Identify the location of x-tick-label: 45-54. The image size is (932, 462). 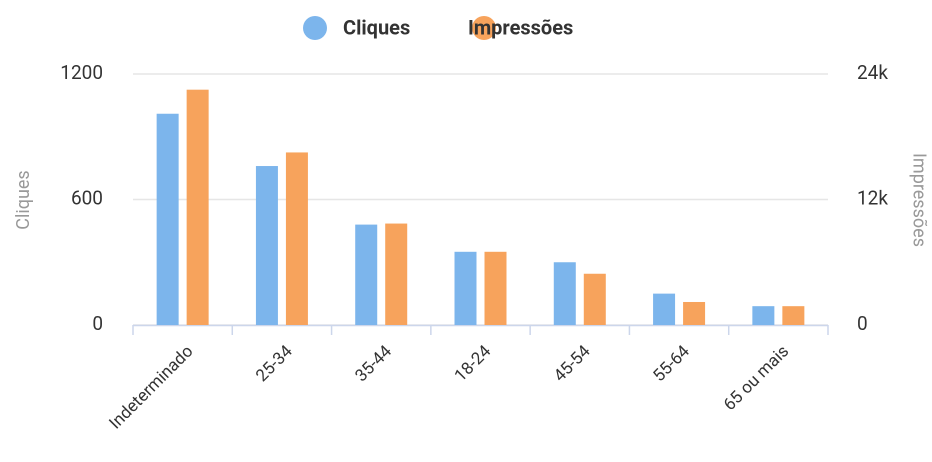
(572, 363).